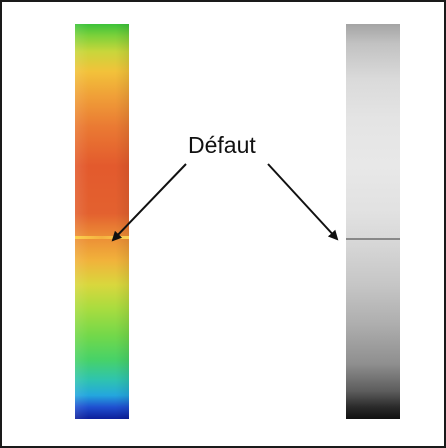  I want to click on color-thermal-strip, so click(102, 221).